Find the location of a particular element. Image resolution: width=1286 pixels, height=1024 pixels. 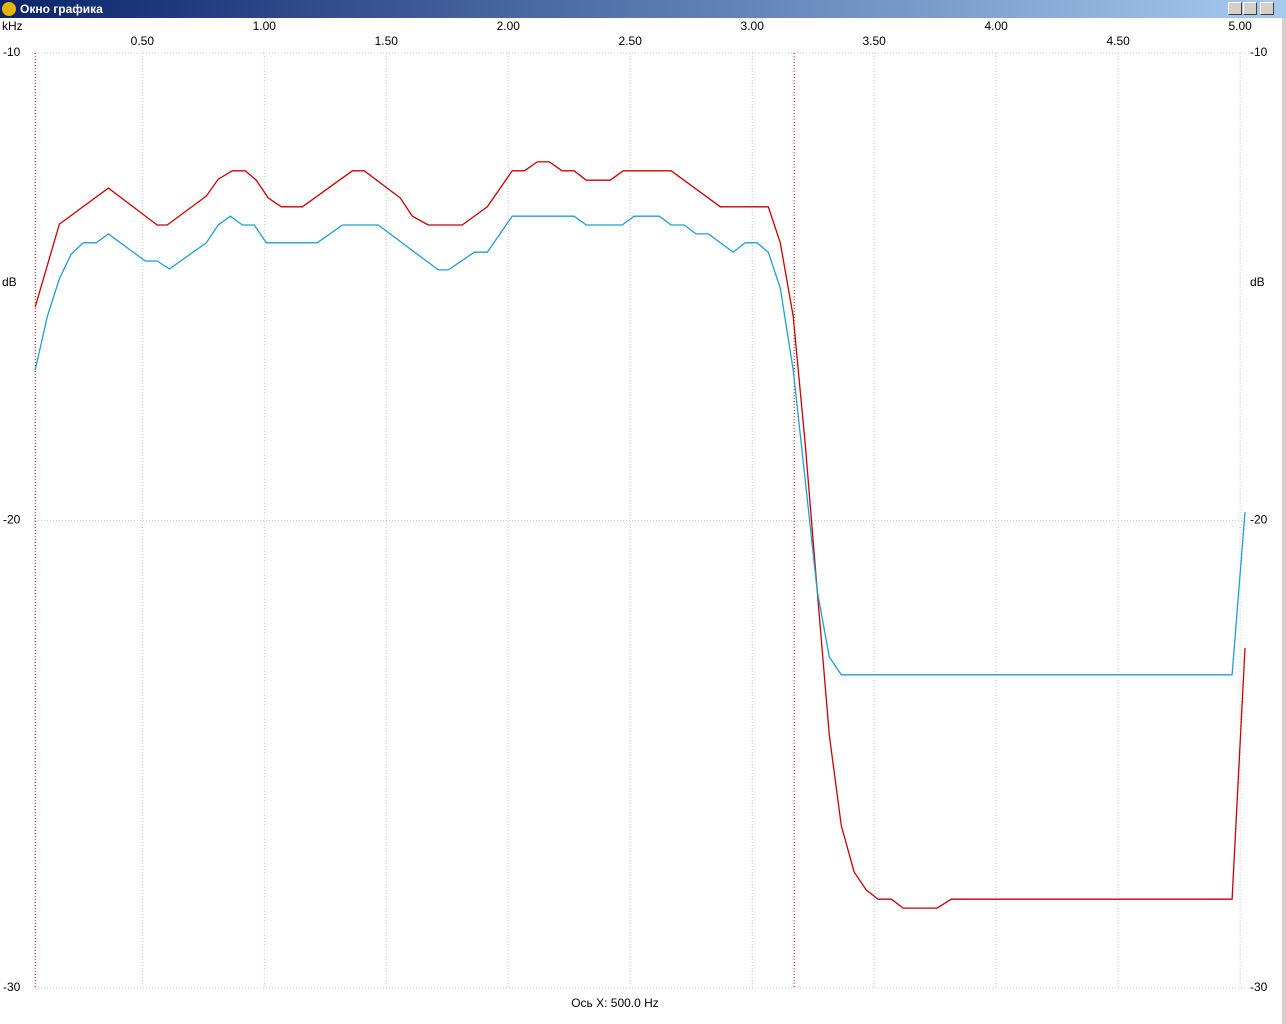

x-tick-label: 3.50 is located at coordinates (875, 41).